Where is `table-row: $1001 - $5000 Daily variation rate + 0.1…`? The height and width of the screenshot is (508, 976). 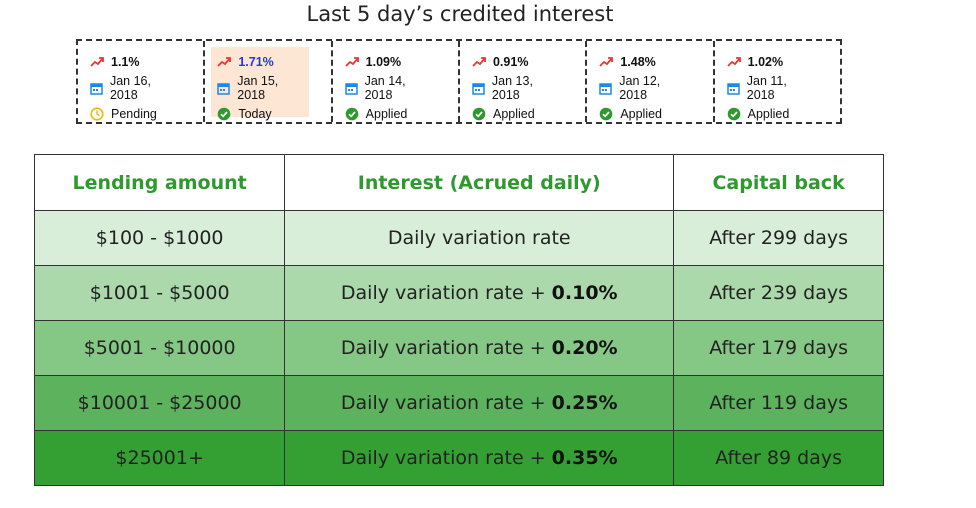 table-row: $1001 - $5000 Daily variation rate + 0.1… is located at coordinates (458, 293).